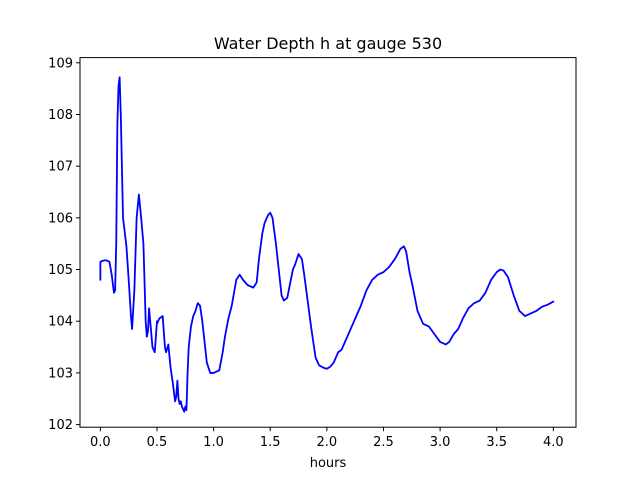  I want to click on x-axis-label: hours, so click(328, 463).